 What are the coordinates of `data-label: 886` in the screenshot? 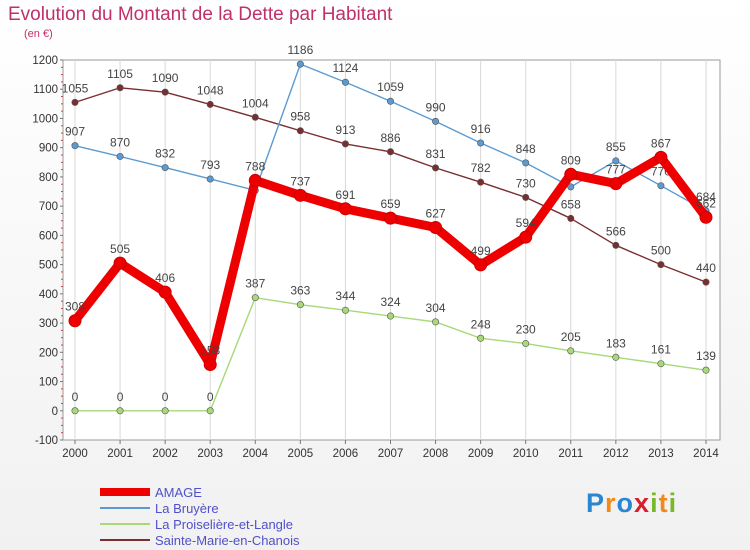 It's located at (390, 138).